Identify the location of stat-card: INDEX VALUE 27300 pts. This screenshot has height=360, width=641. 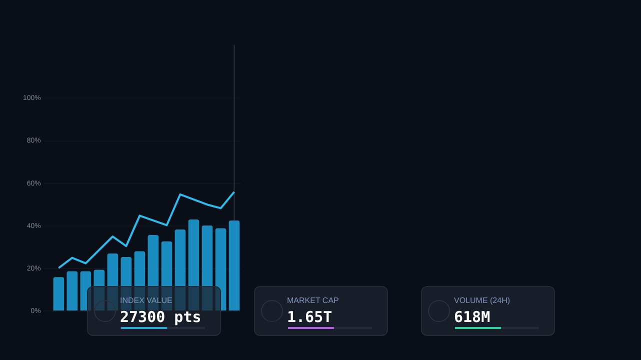
(154, 311).